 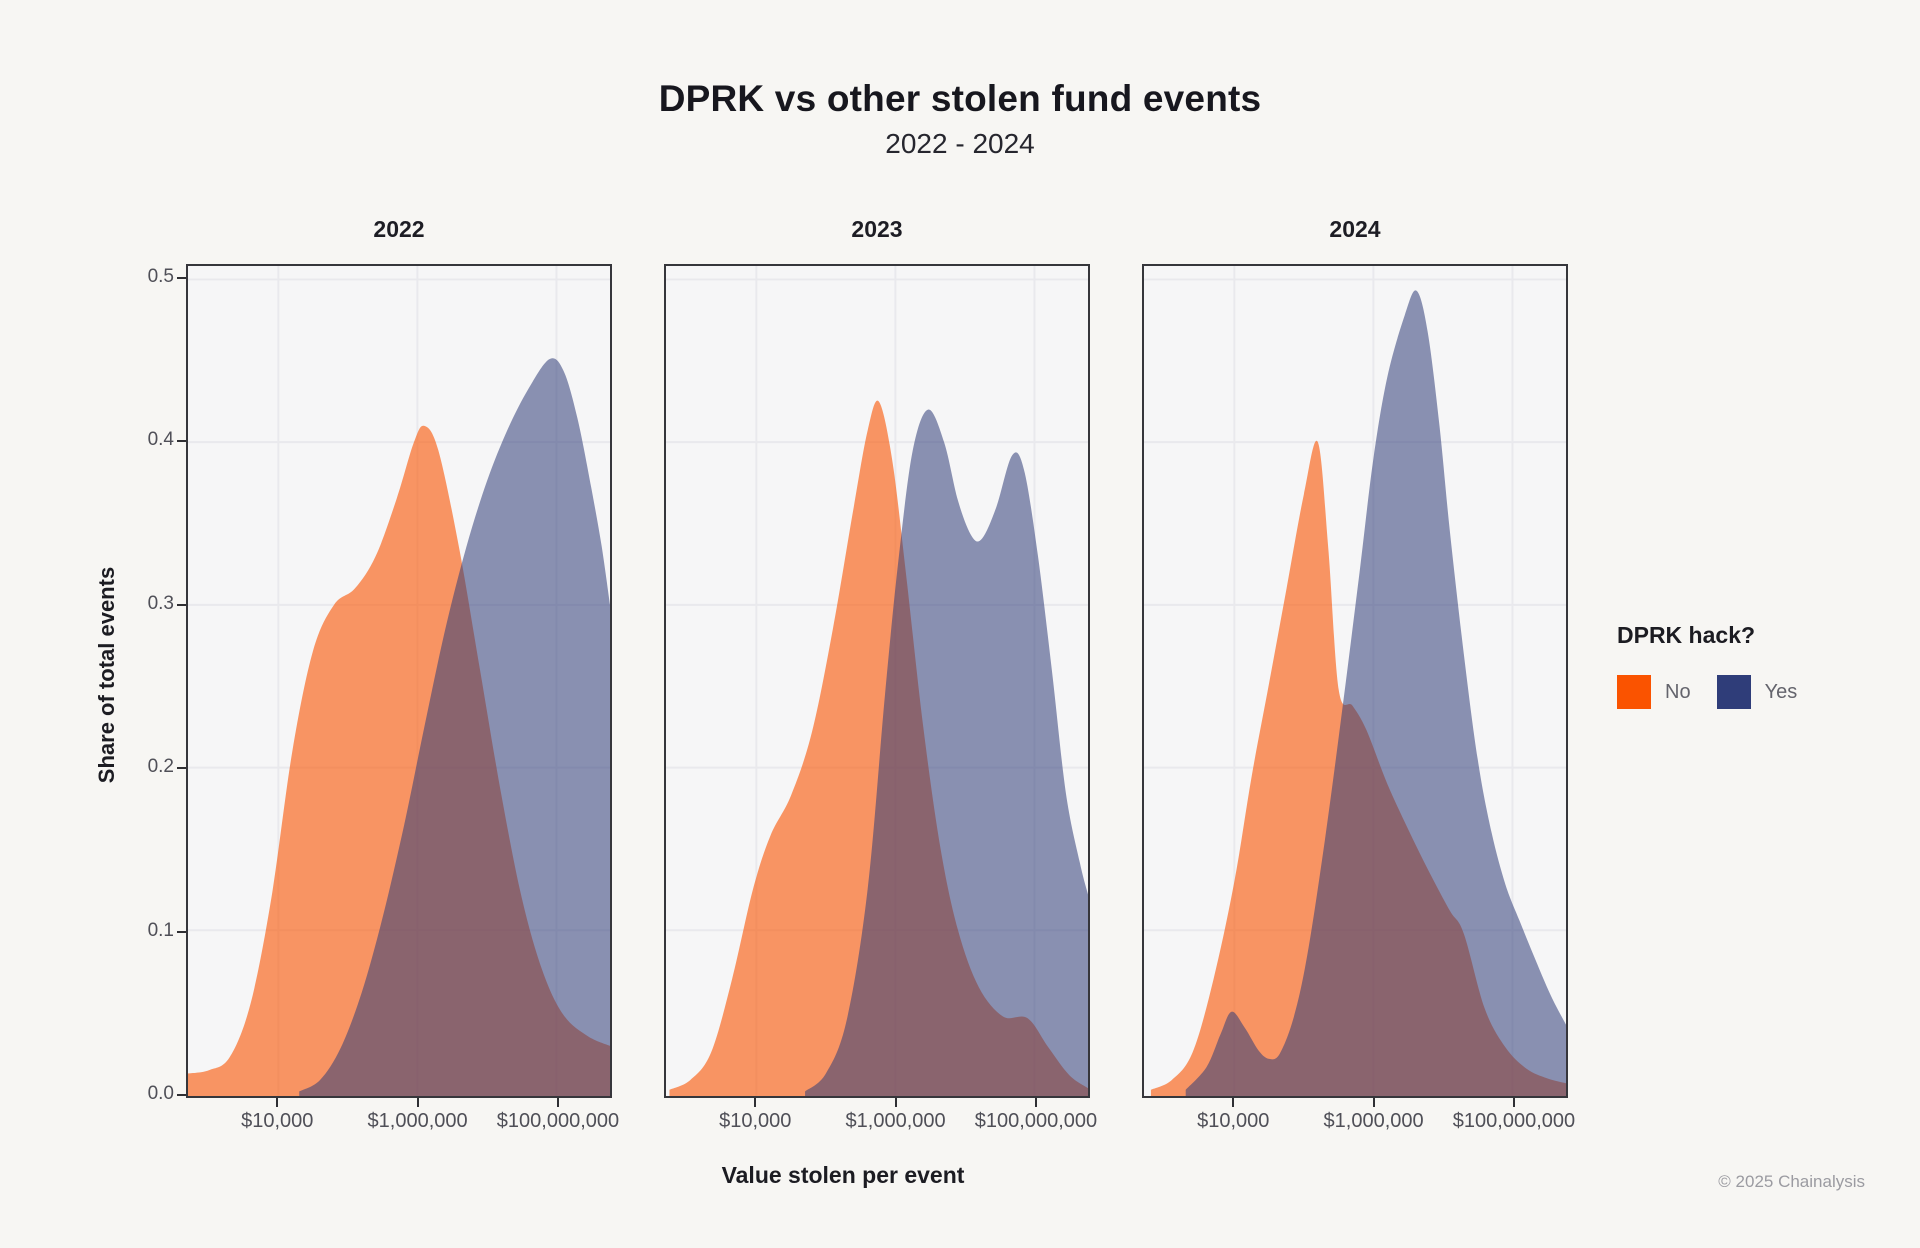 I want to click on facet-label-2023: 2023, so click(x=877, y=229).